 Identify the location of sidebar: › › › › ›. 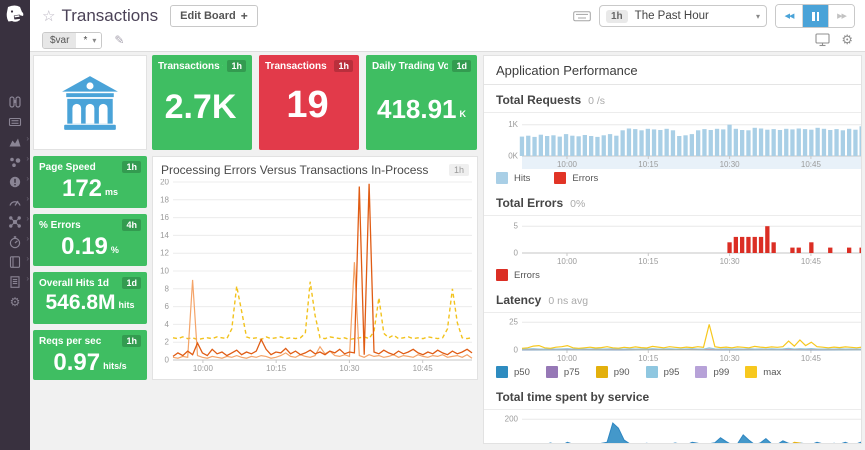
(15, 225).